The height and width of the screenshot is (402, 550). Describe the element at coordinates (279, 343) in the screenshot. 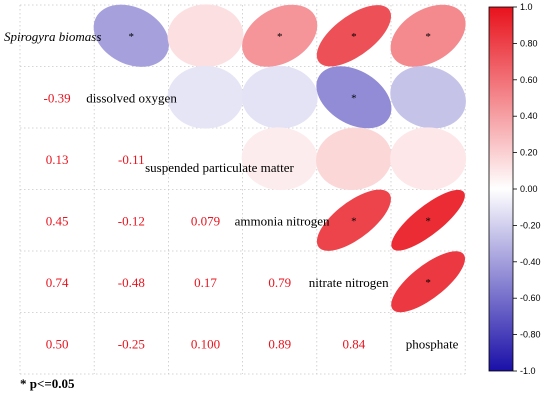

I see `coefficient-5-3: 0.89` at that location.